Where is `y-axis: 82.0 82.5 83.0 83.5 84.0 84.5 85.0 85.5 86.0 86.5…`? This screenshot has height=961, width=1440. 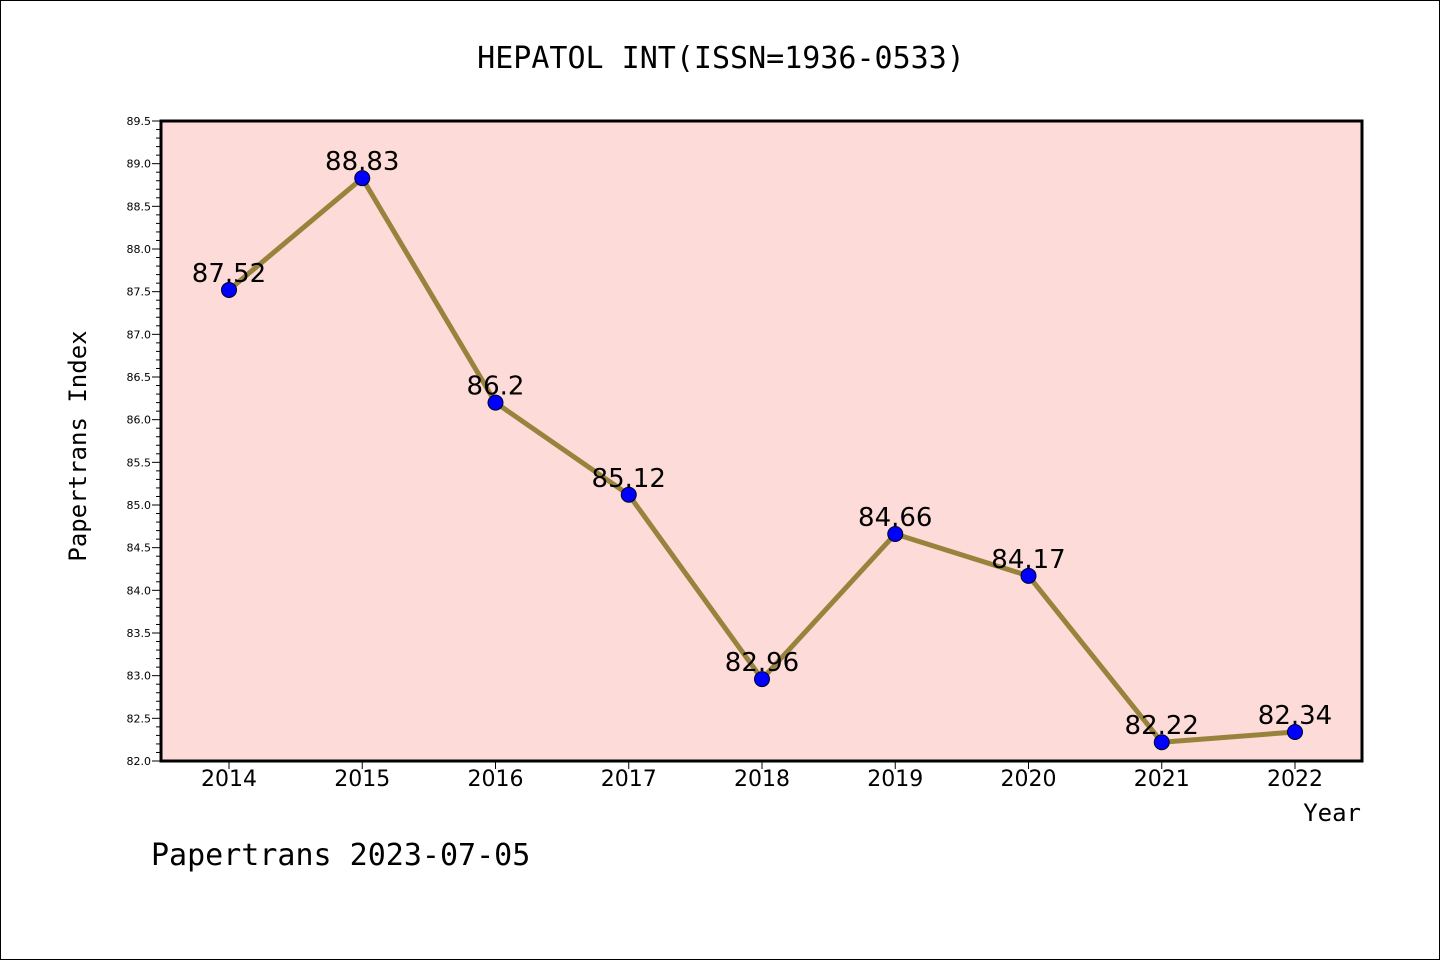
y-axis: 82.0 82.5 83.0 83.5 84.0 84.5 85.0 85.5 86.0 86.5… is located at coordinates (144, 441).